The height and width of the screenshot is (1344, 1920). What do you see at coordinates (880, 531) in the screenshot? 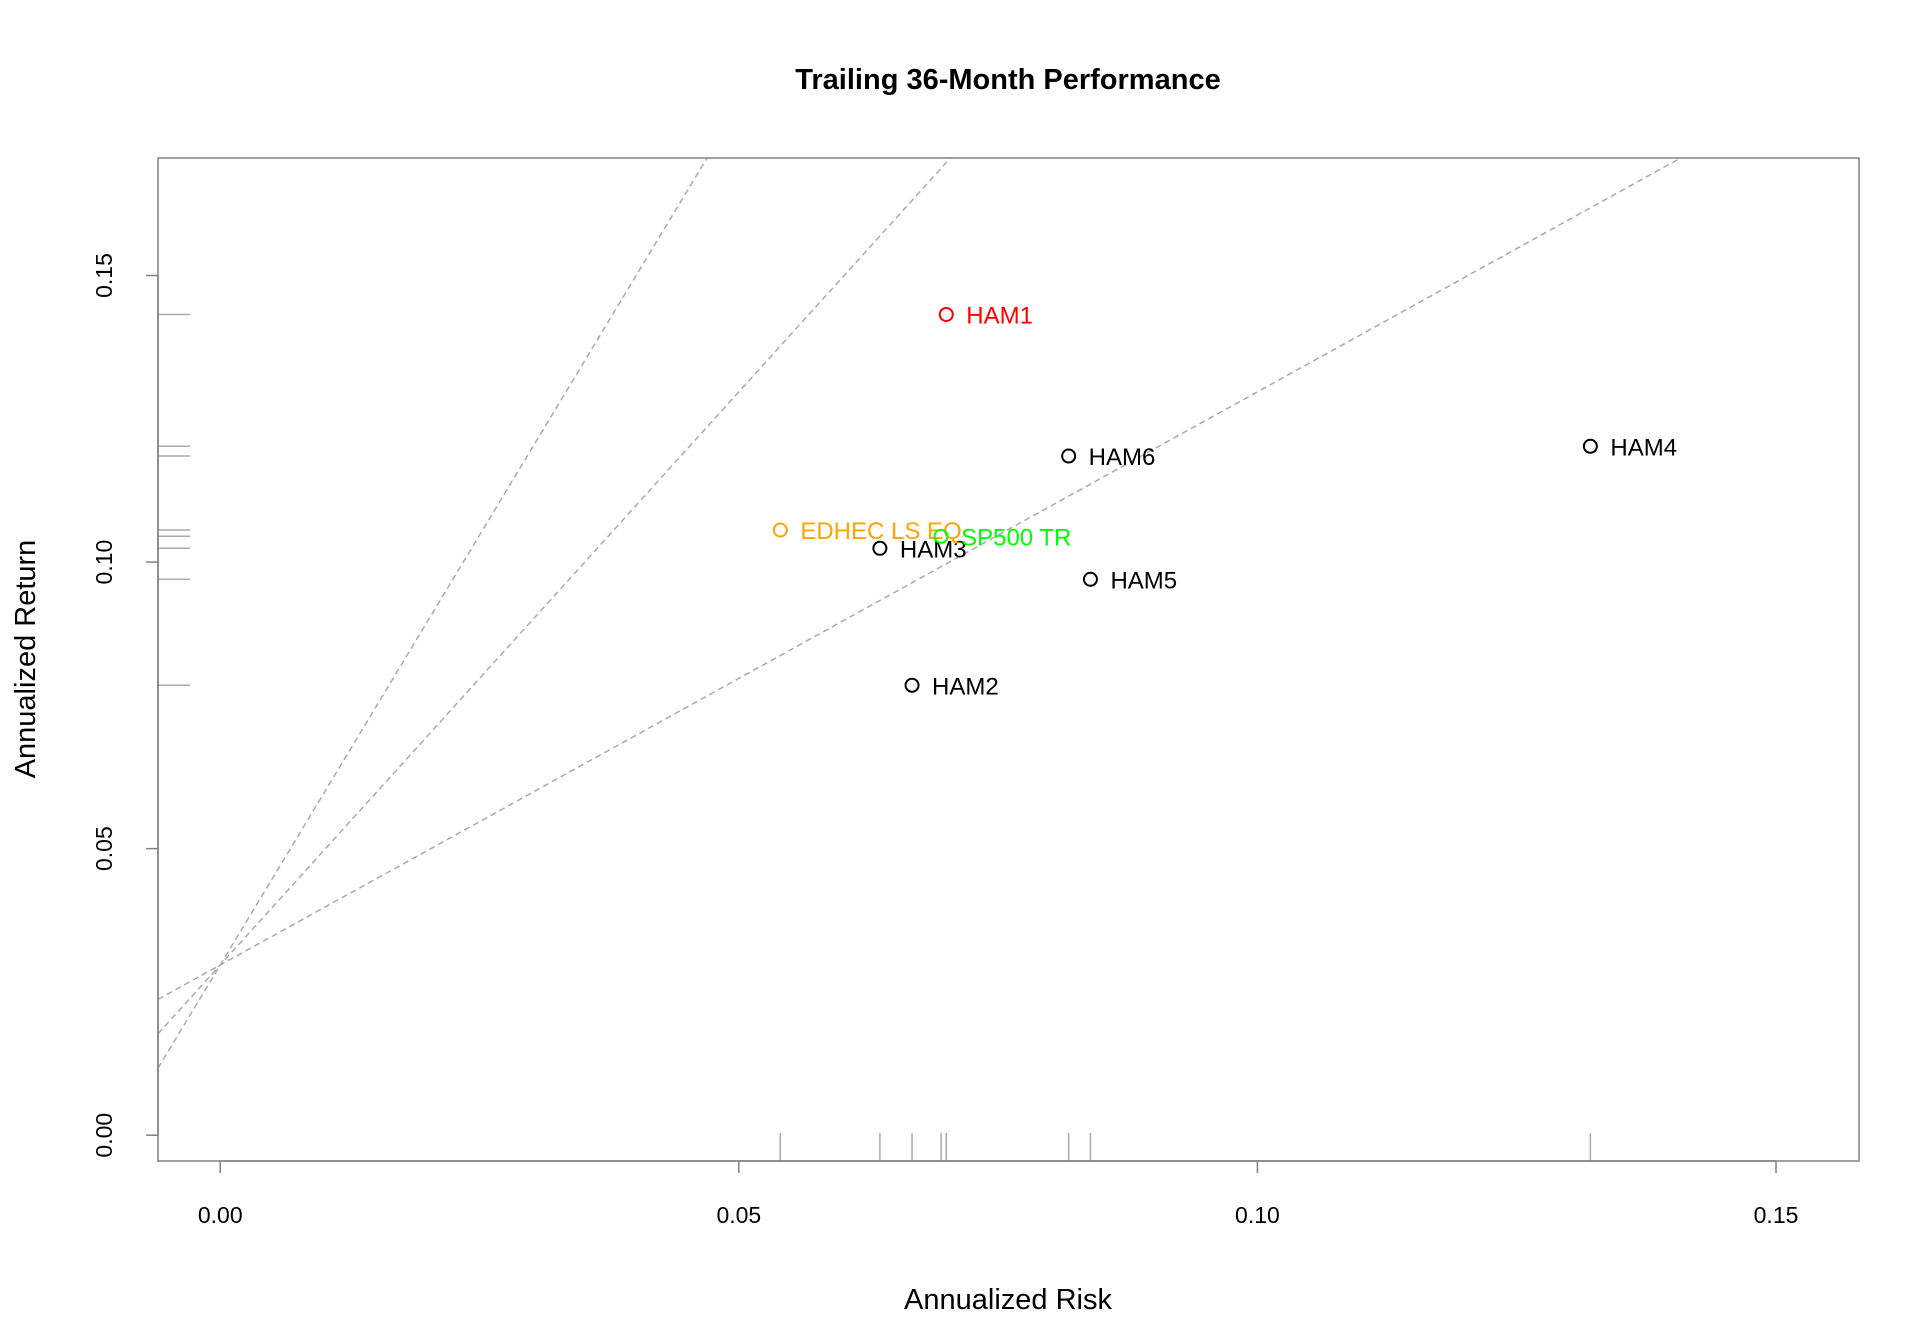
I see `point-label: EDHEC LS EQ` at bounding box center [880, 531].